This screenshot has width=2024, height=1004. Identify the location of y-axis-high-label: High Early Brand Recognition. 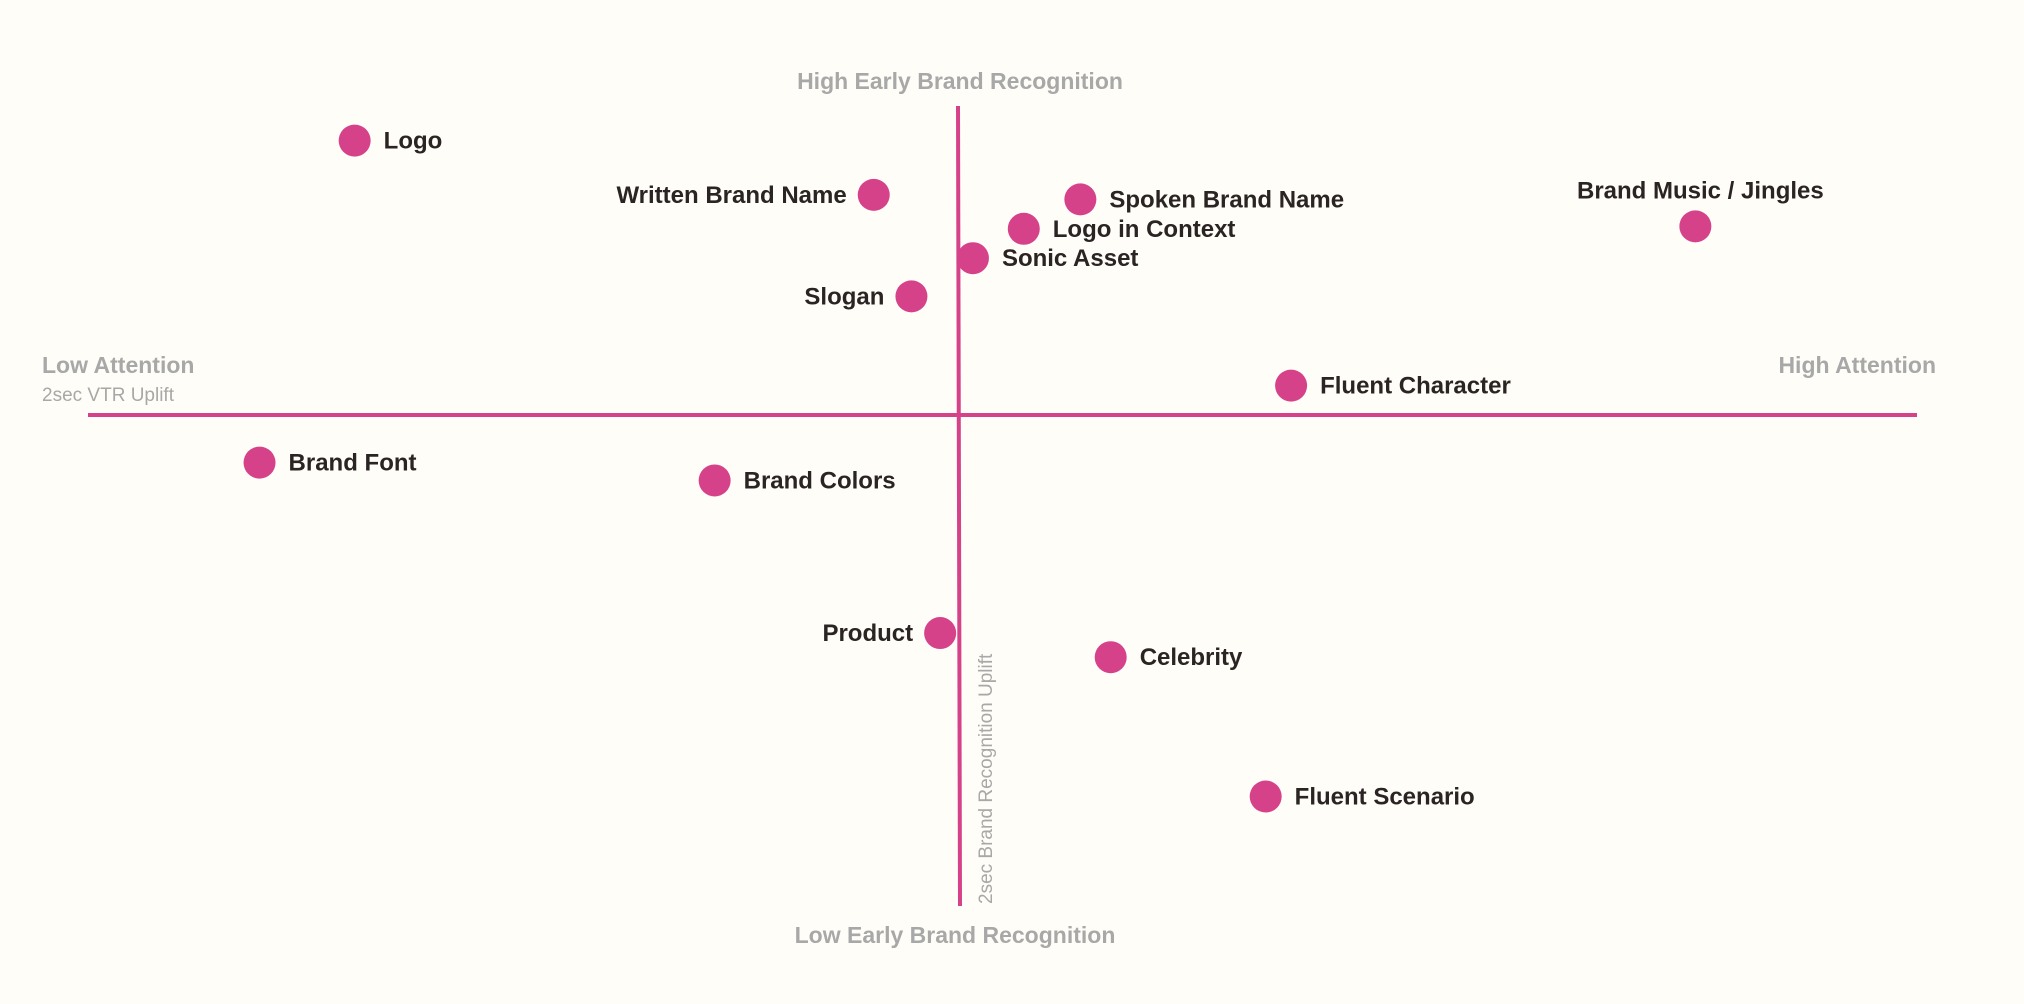
(960, 81).